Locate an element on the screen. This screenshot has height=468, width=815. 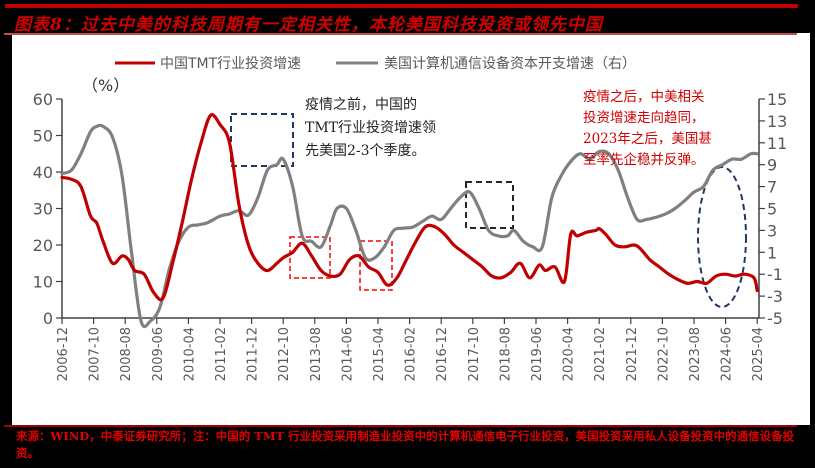
legend: 中国TMT行业投资增速 美国计算机通信设备资本开支增速（右） is located at coordinates (375, 63).